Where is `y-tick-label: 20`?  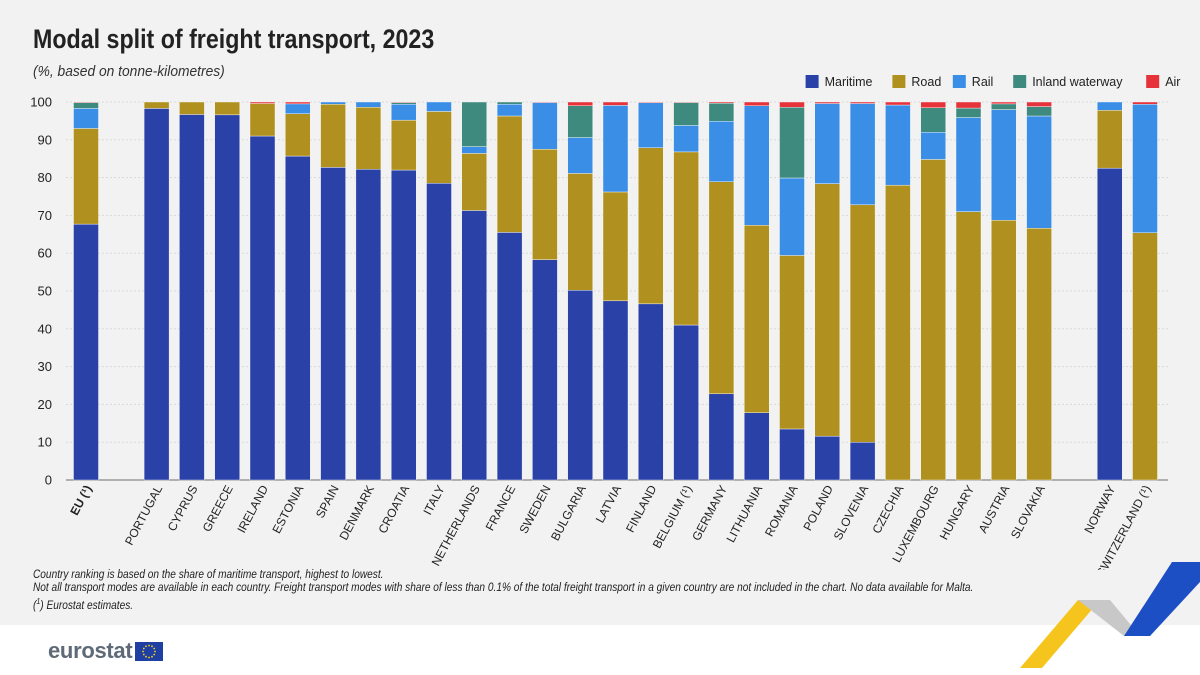
y-tick-label: 20 is located at coordinates (45, 404).